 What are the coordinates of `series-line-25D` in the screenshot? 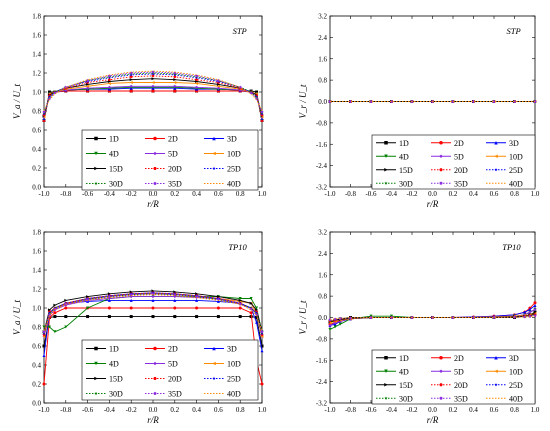 It's located at (153, 94).